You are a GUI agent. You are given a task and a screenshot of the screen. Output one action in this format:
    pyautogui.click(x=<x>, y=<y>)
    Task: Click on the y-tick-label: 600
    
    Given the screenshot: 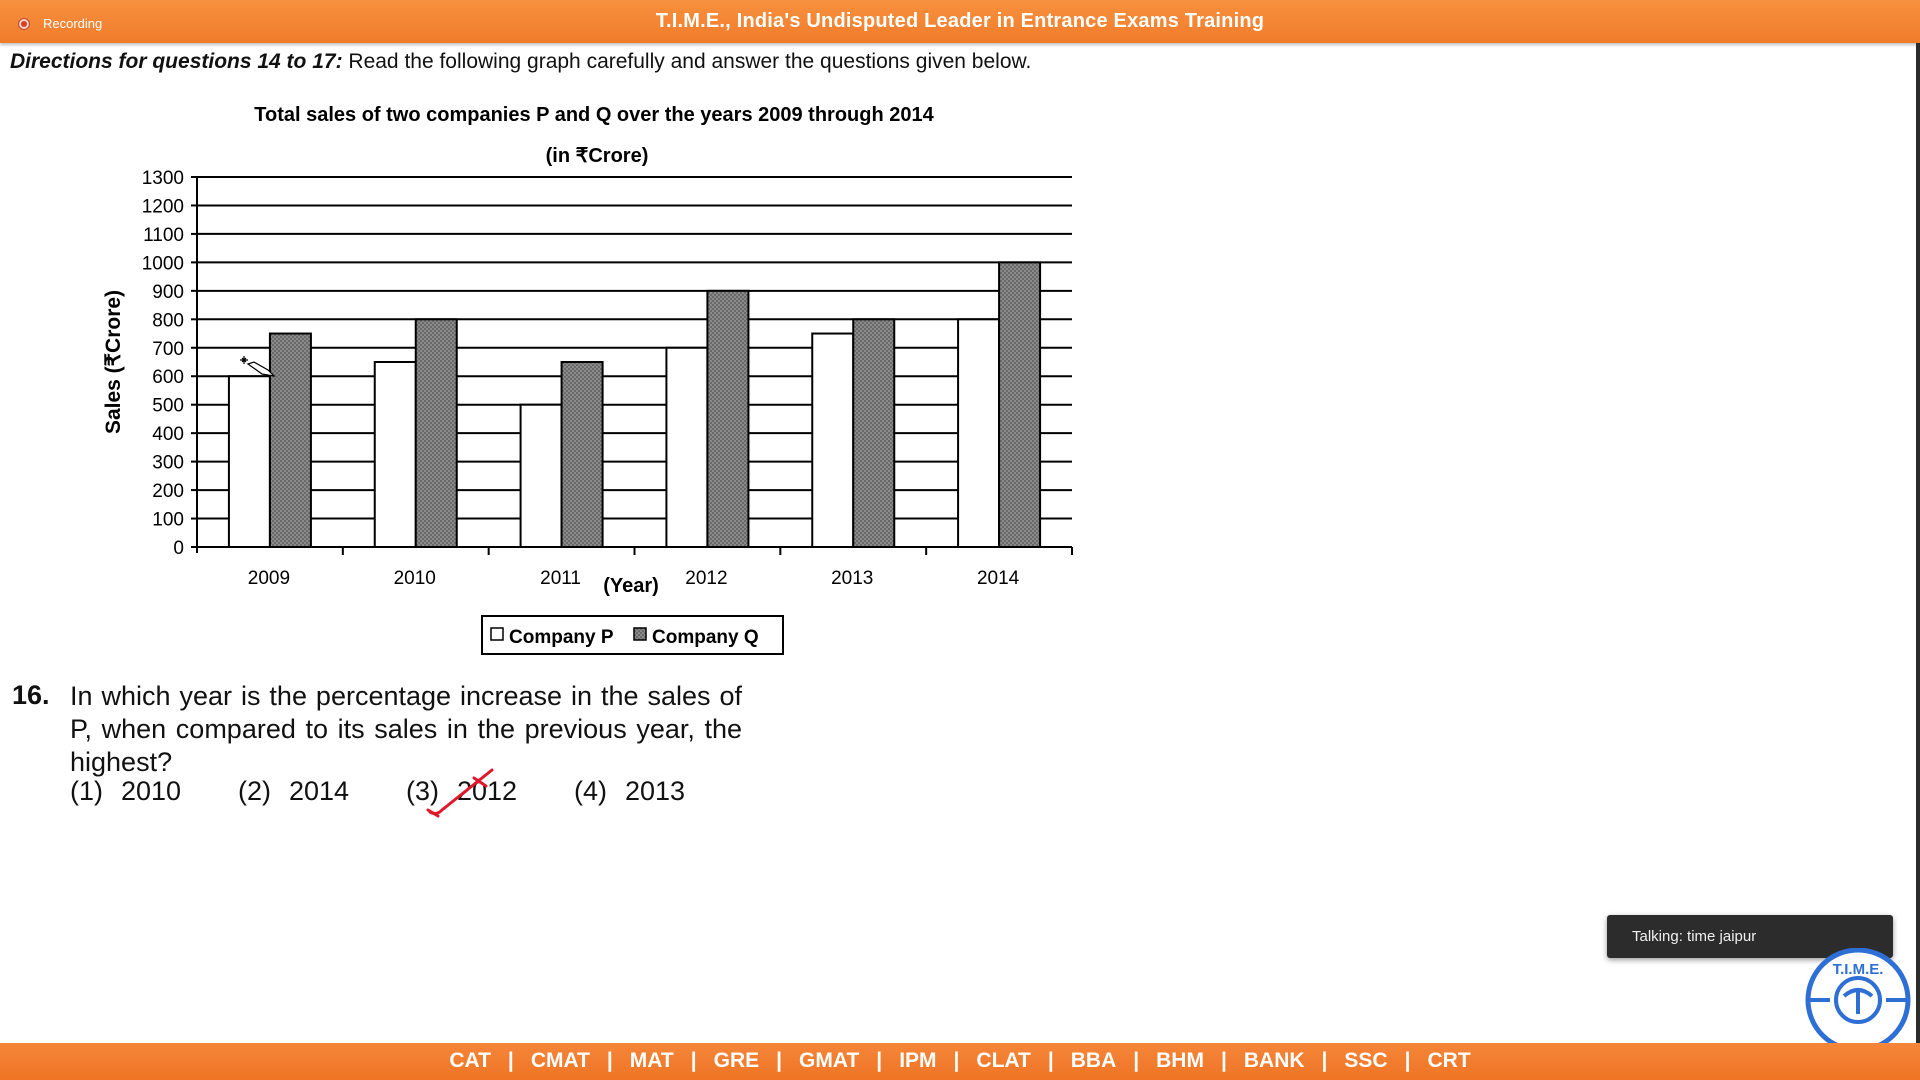 What is the action you would take?
    pyautogui.click(x=168, y=377)
    